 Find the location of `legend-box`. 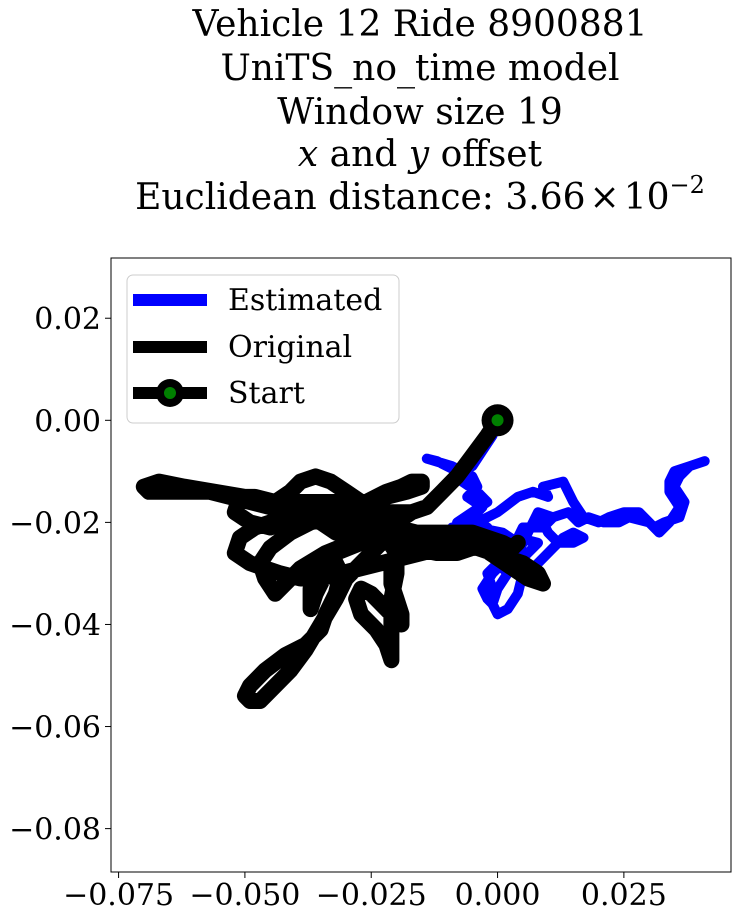

legend-box is located at coordinates (263, 349).